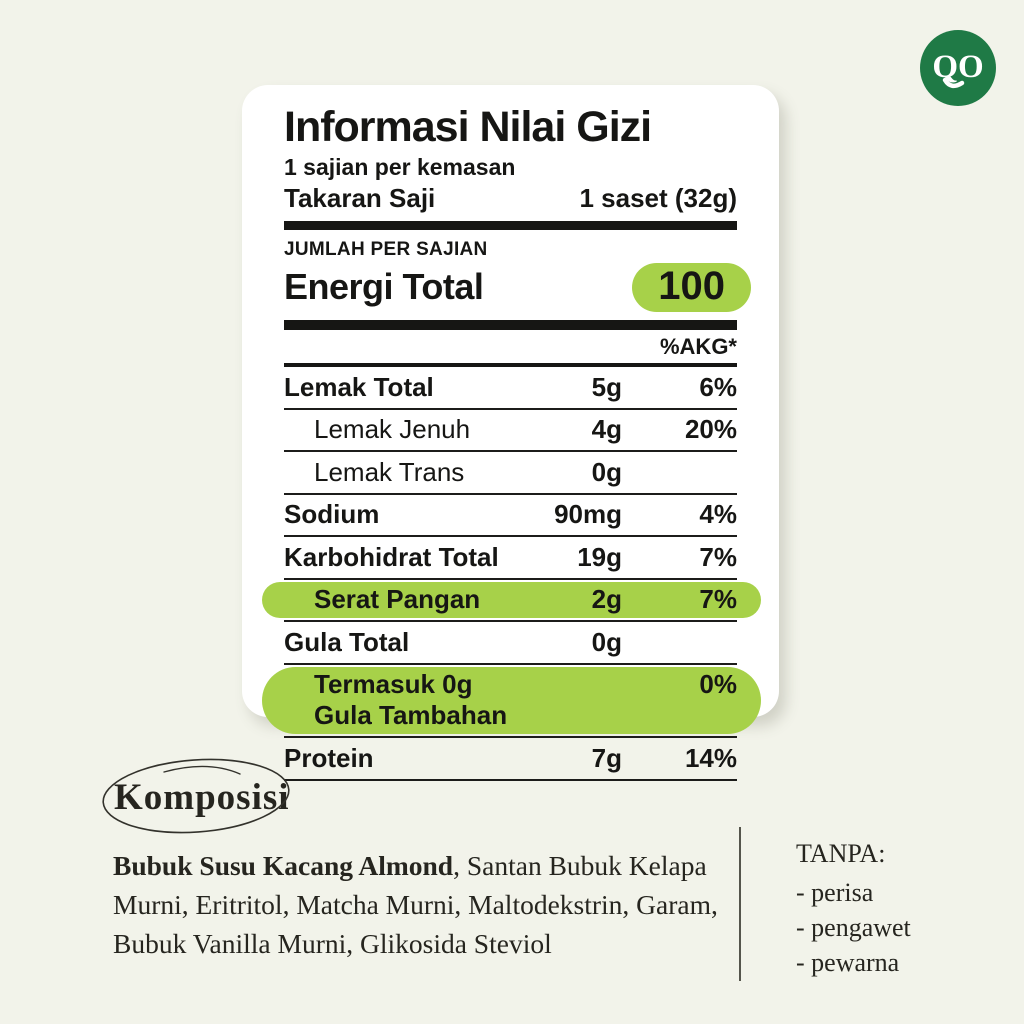  What do you see at coordinates (510, 558) in the screenshot?
I see `table-row-karbohidrat-total: Karbohidrat Total 19g 7%` at bounding box center [510, 558].